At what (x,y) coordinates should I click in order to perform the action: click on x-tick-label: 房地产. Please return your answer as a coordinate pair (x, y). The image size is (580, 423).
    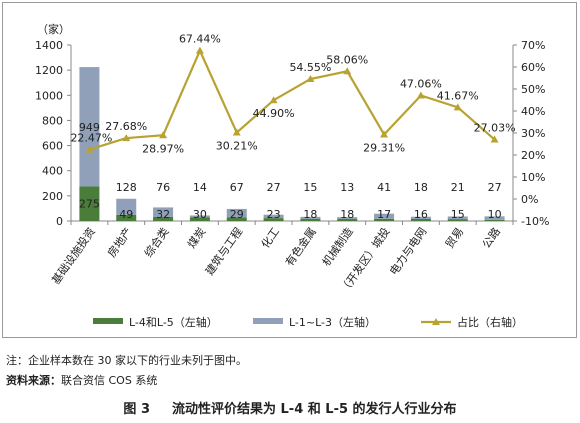
    Looking at the image, I should click on (119, 242).